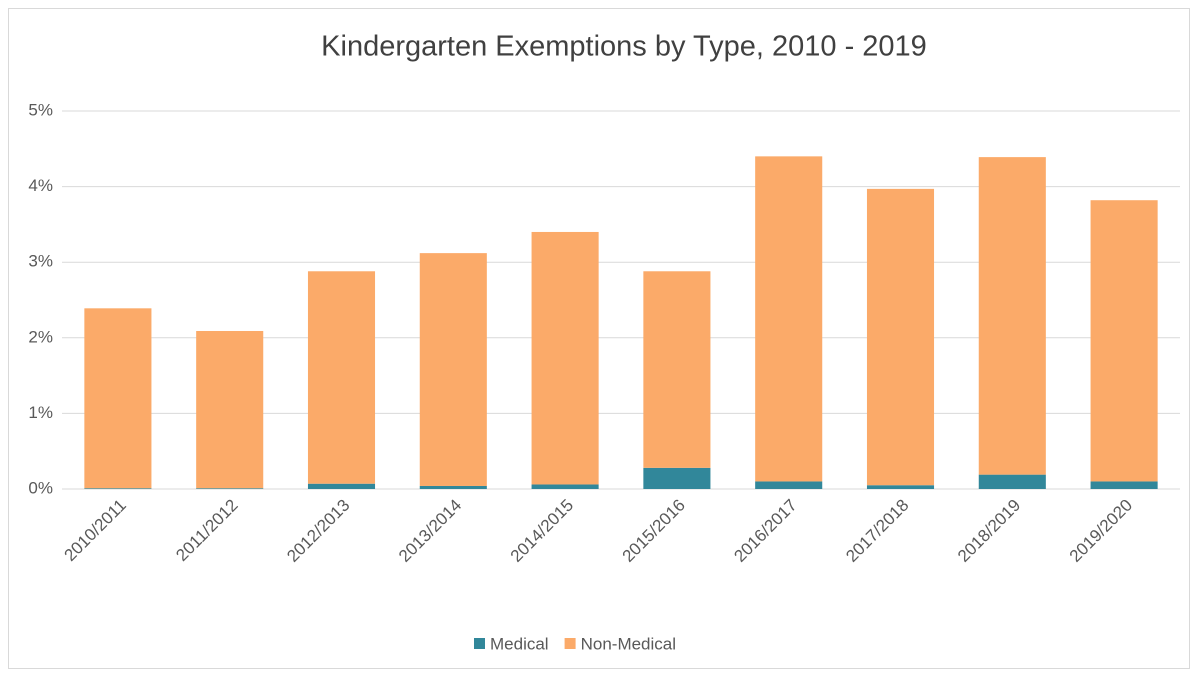 This screenshot has width=1198, height=682. I want to click on y-tick-label: 2%, so click(40, 336).